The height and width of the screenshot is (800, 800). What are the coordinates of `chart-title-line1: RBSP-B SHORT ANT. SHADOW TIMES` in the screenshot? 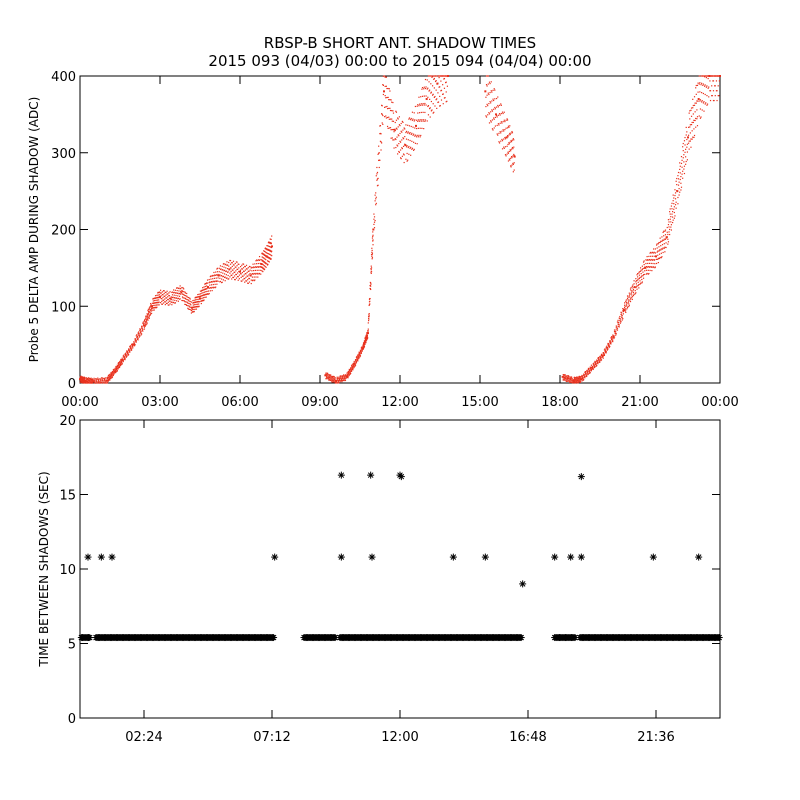 It's located at (400, 43).